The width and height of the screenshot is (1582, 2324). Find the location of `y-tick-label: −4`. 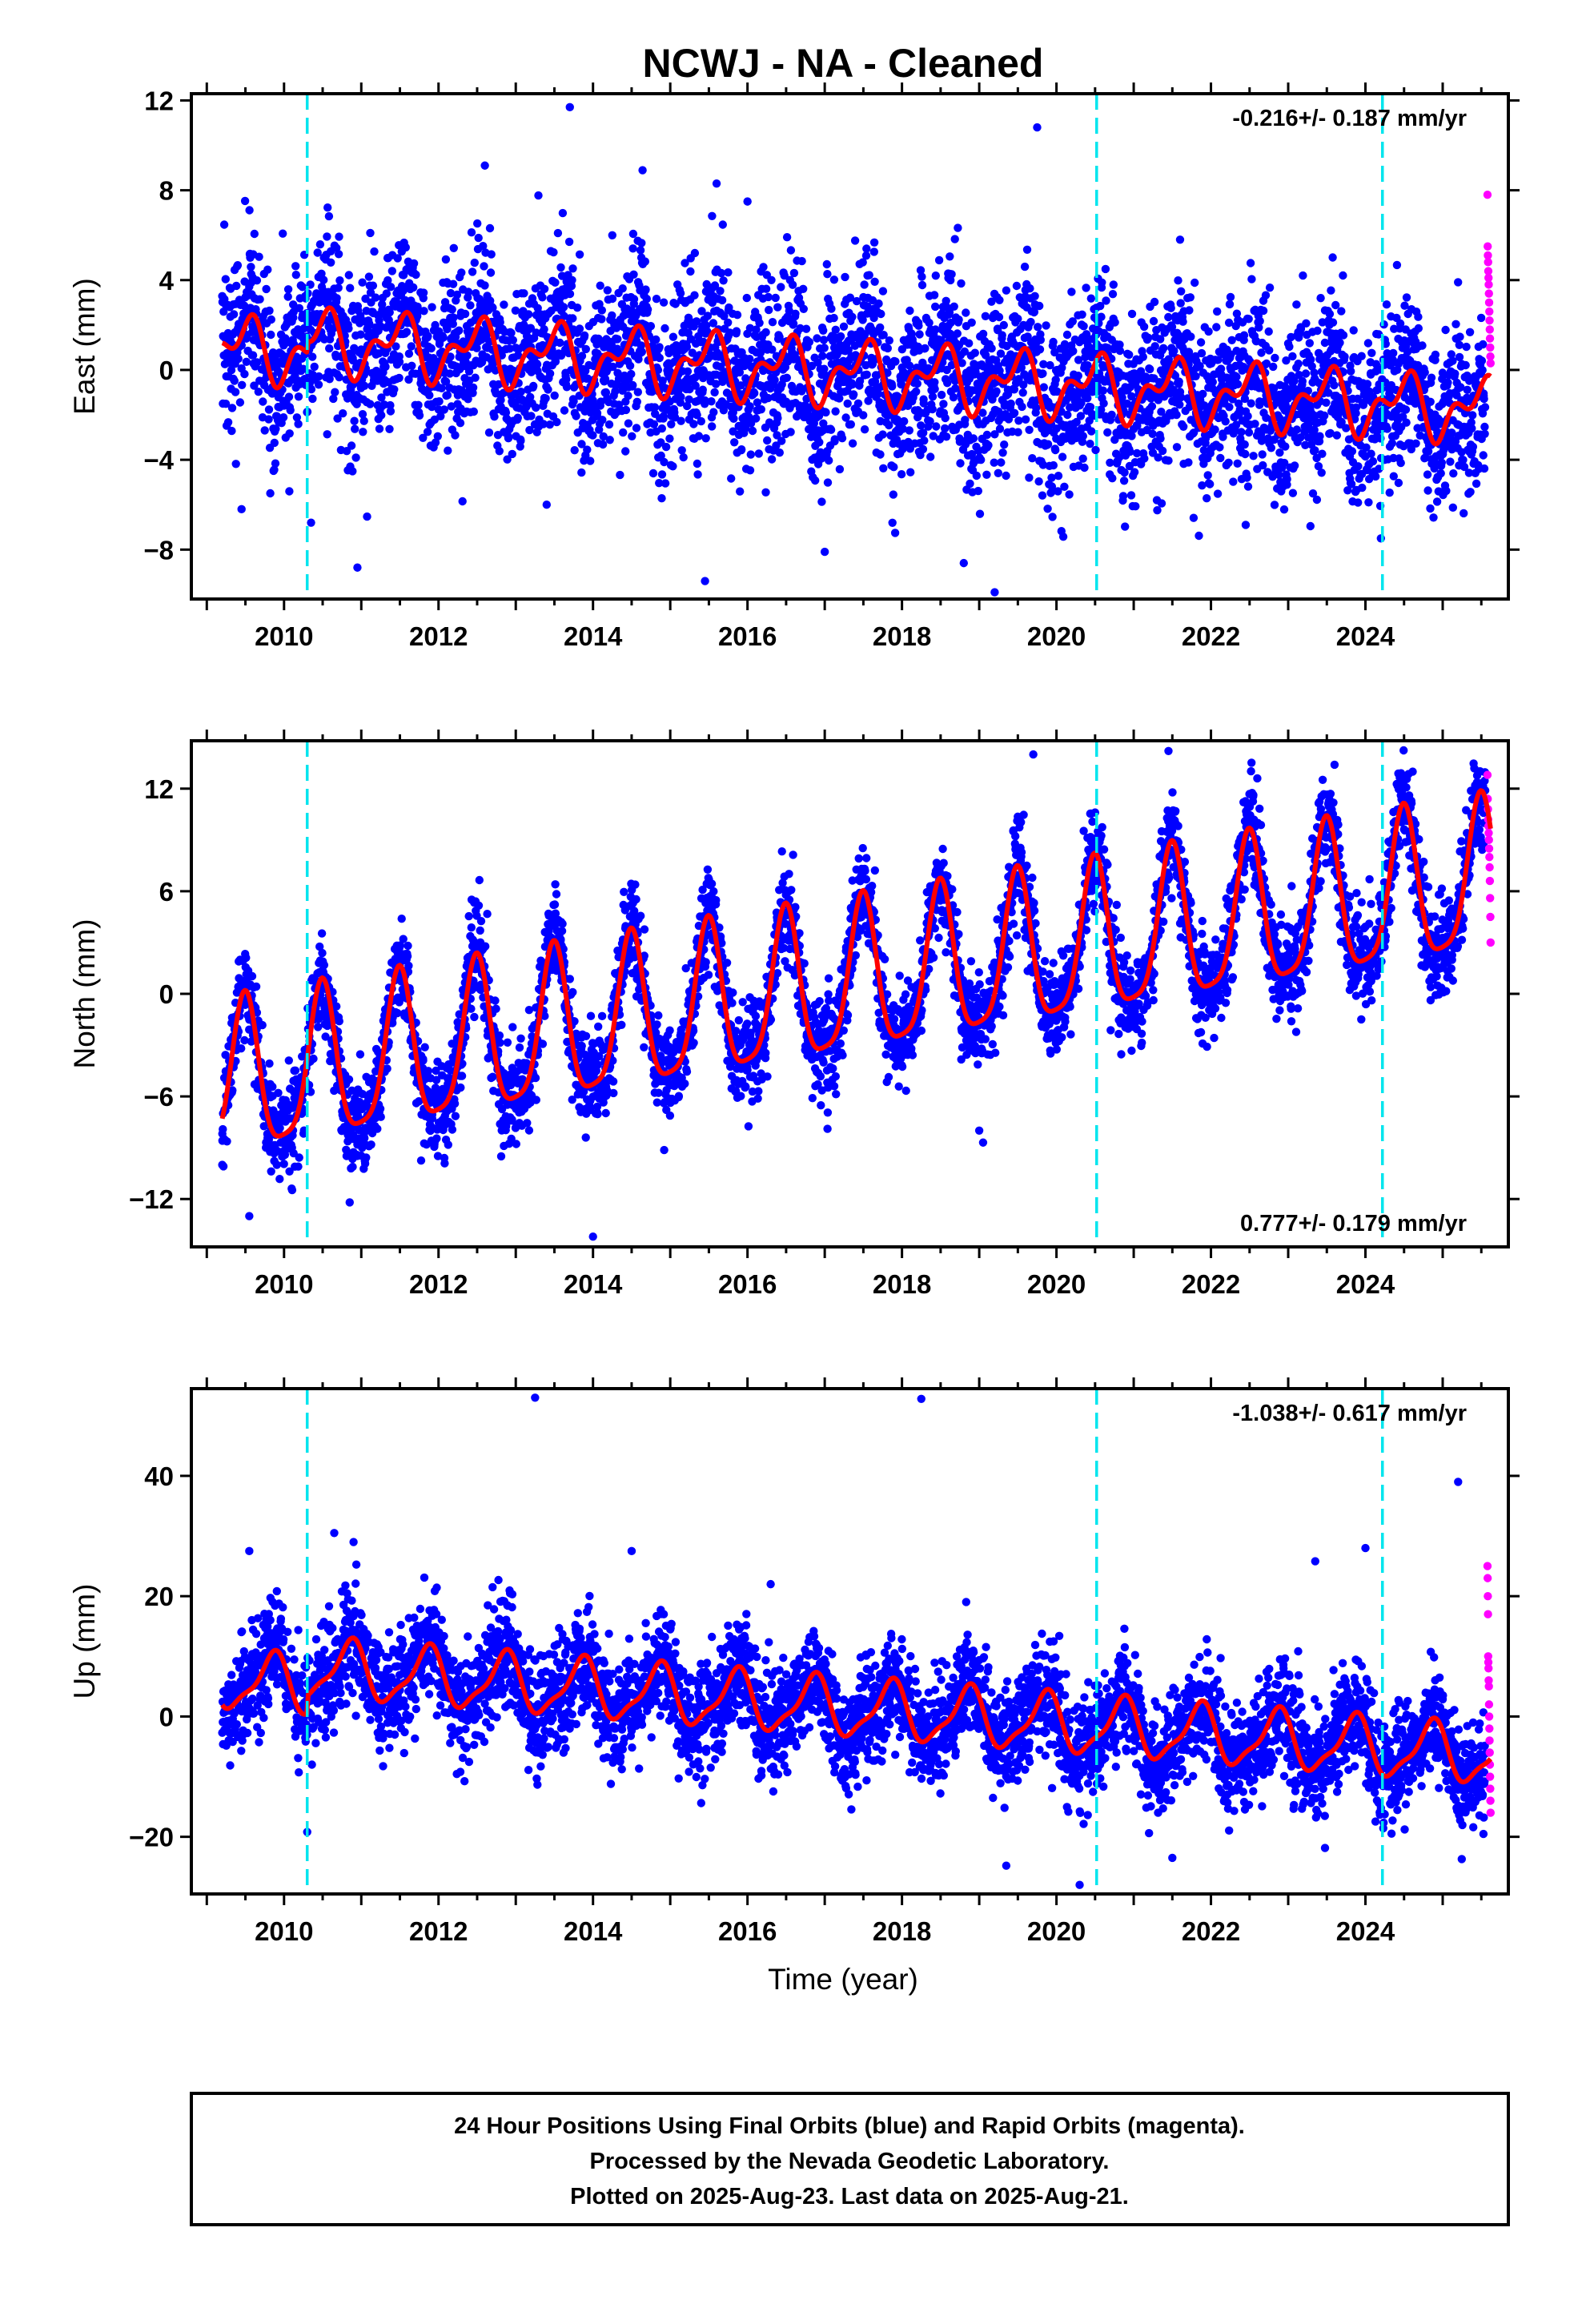

y-tick-label: −4 is located at coordinates (158, 460).